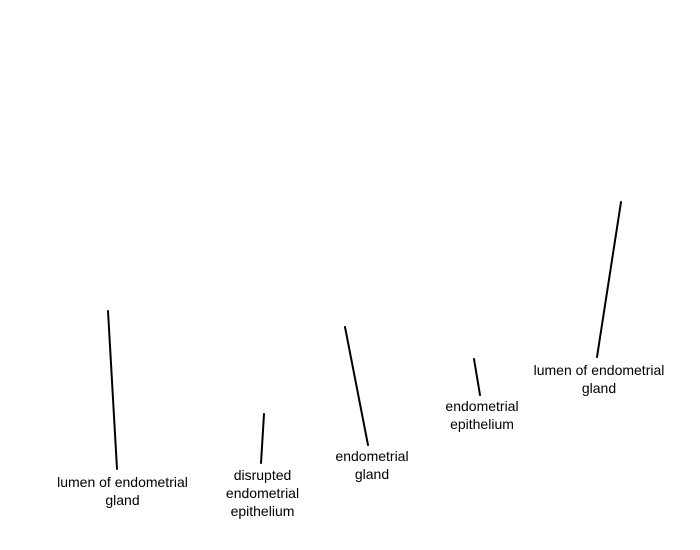 The image size is (700, 550). Describe the element at coordinates (122, 491) in the screenshot. I see `label-lumen-of-endometrial-gland-left: lumen of endometrial gland` at that location.